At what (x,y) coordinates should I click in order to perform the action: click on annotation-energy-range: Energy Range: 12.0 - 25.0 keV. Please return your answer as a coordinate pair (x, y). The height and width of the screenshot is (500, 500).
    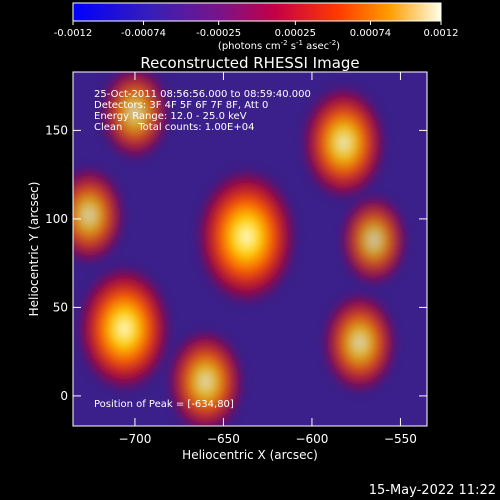
    Looking at the image, I should click on (170, 116).